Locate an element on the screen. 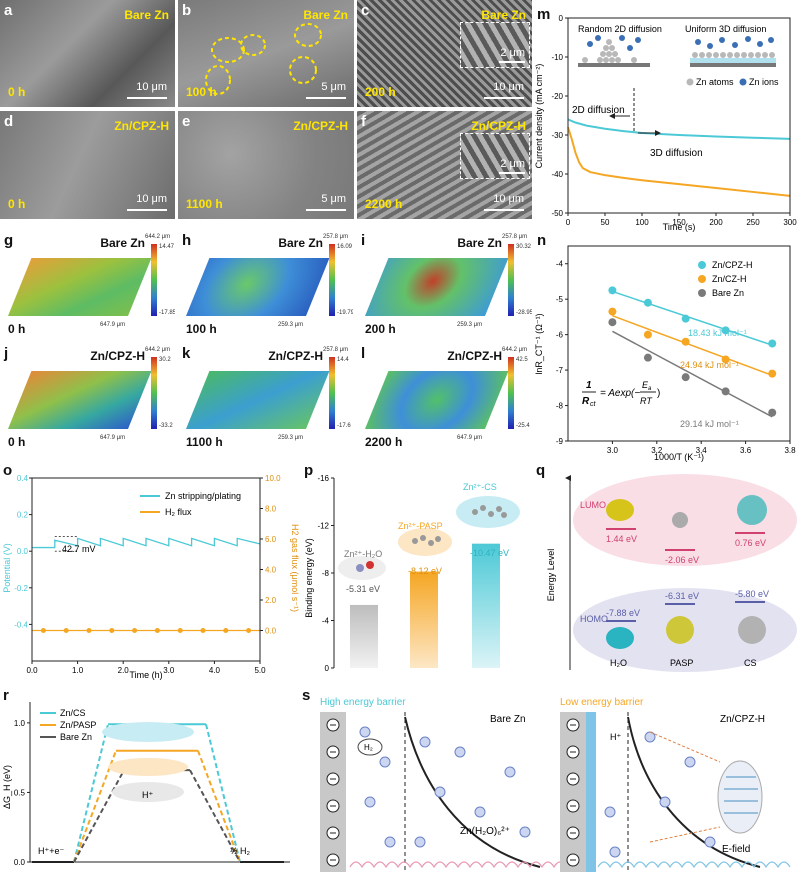  sem-image-f: f Zn/CPZ-H 2200 h 10 μm 2 μm is located at coordinates (444, 165).